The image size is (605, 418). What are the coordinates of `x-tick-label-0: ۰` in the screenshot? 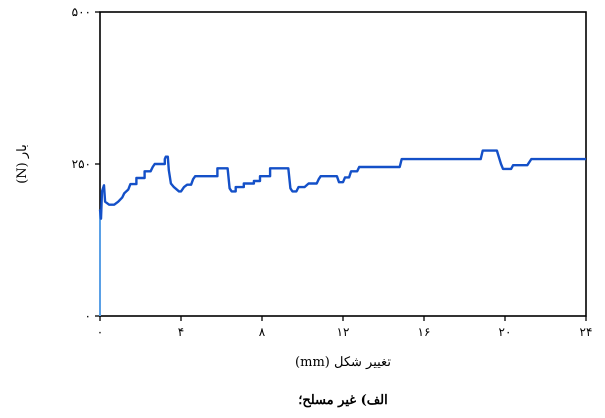 It's located at (100, 332).